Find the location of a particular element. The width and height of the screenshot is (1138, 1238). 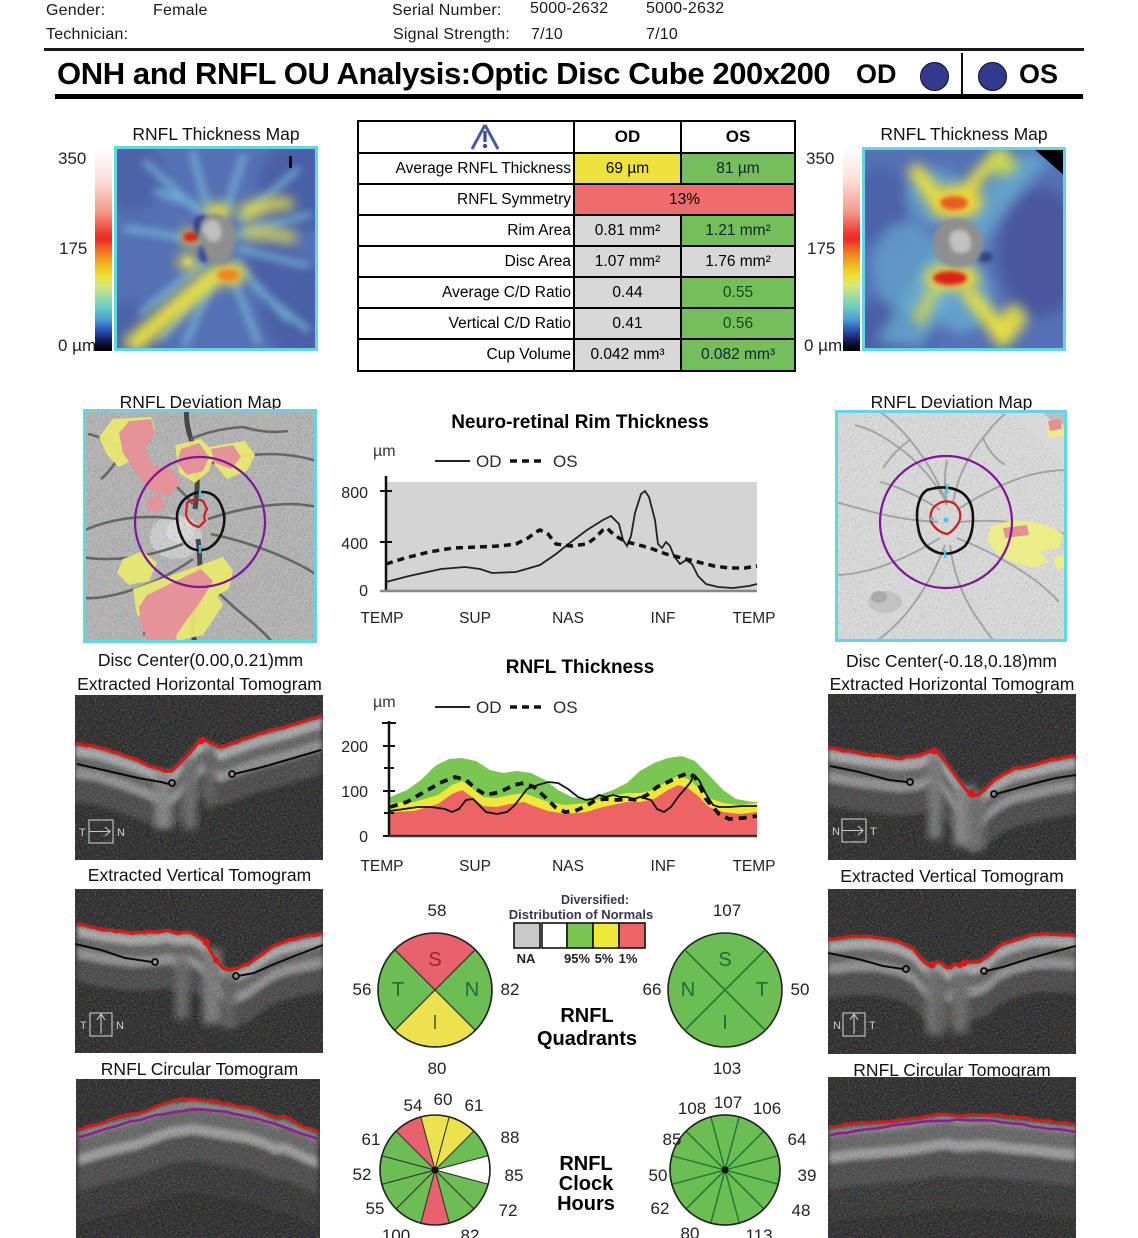

svg-text: 62 is located at coordinates (660, 1208).